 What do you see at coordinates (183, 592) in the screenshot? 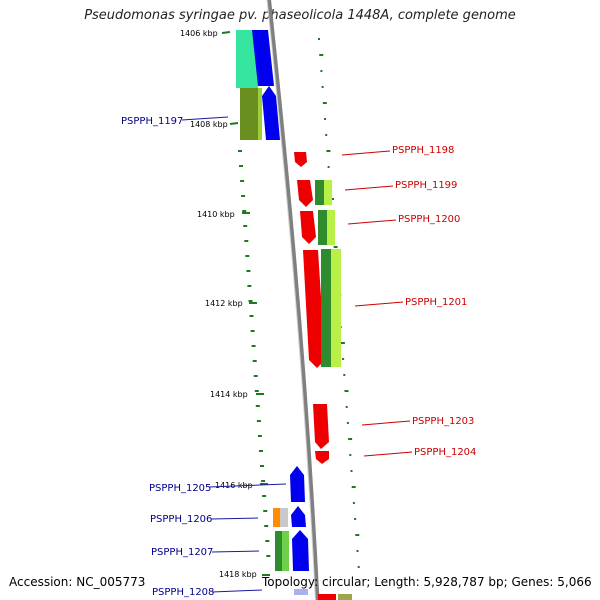
I see `gene-label: PSPPH_1208` at bounding box center [183, 592].